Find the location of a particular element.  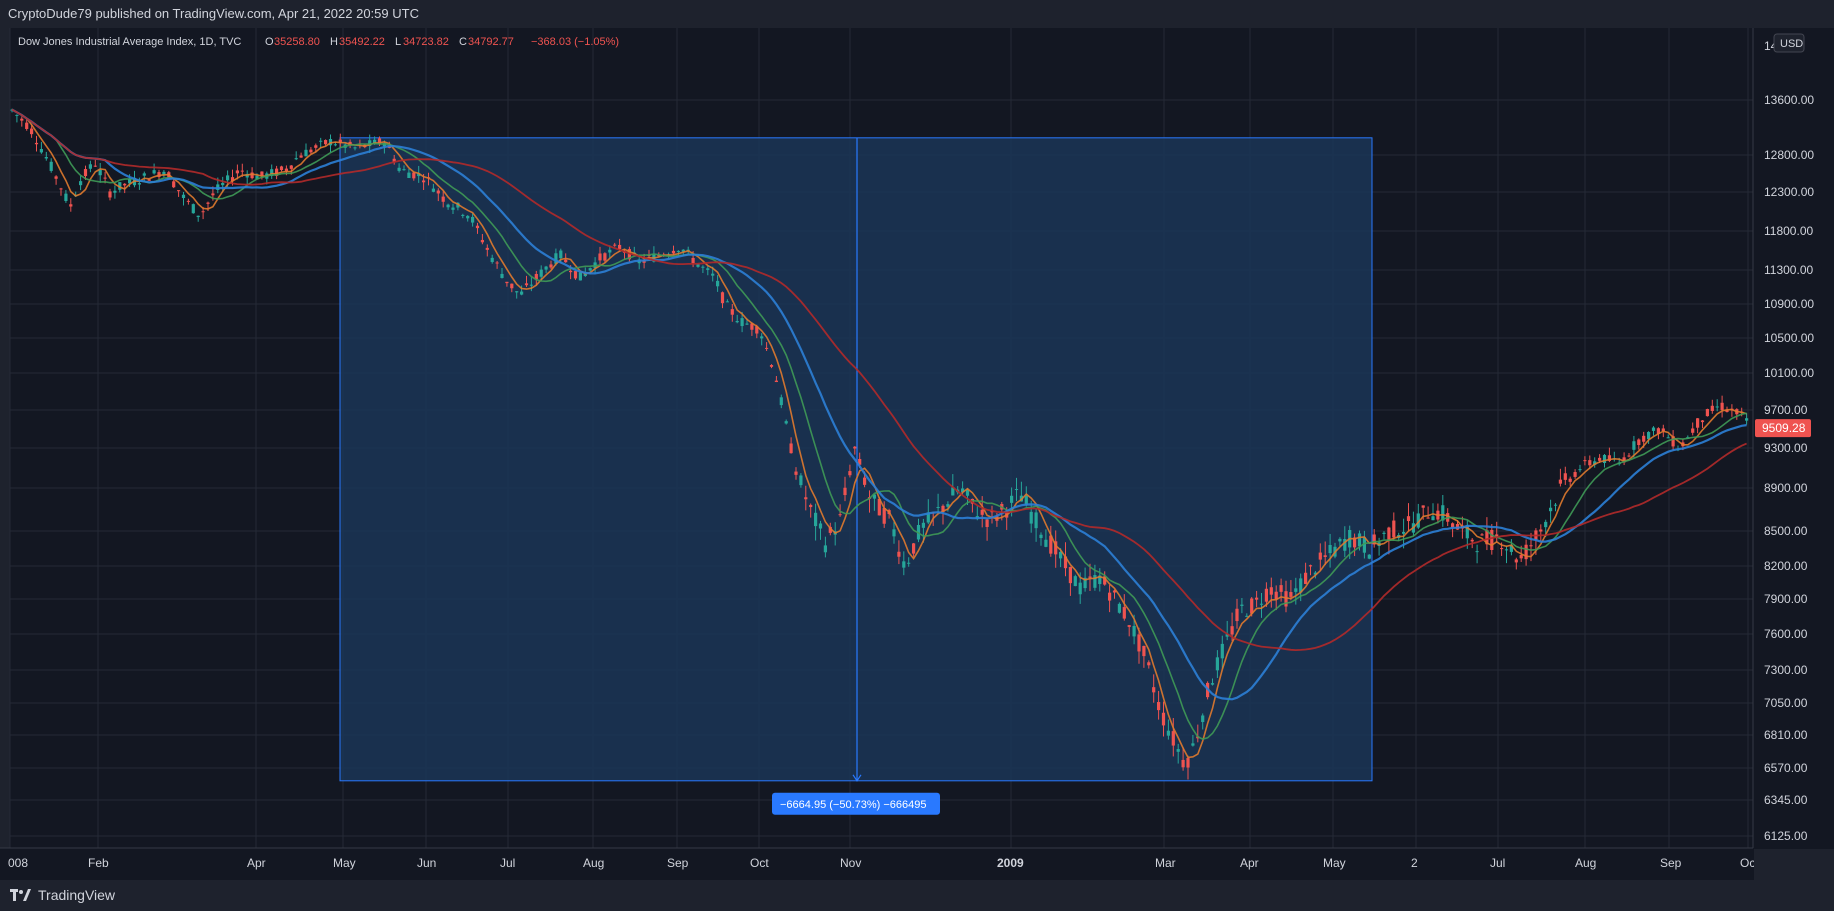

price-tick-label: 7300.00 is located at coordinates (1786, 670).